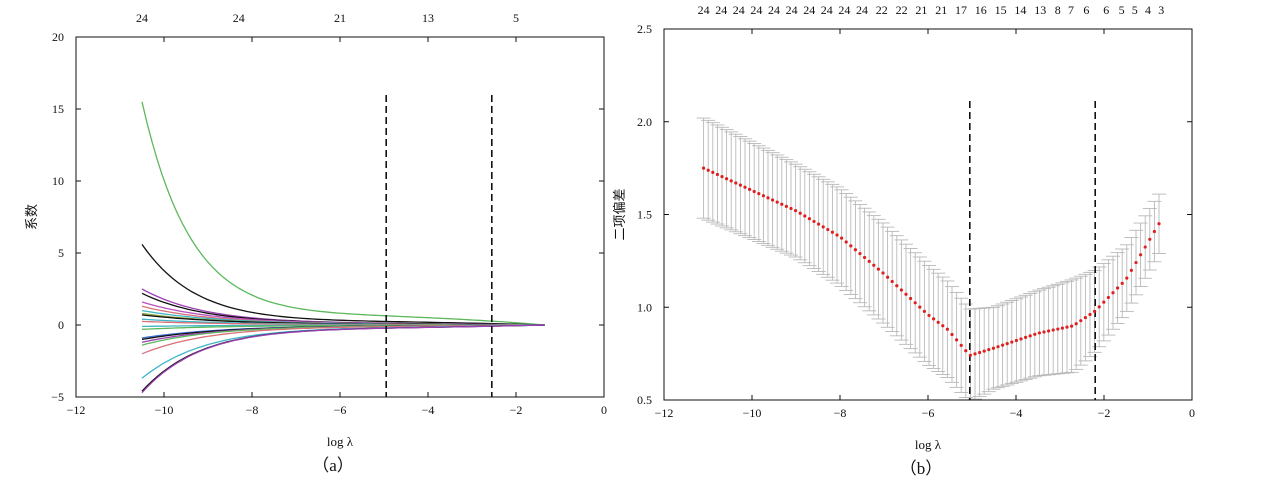 Image resolution: width=1268 pixels, height=485 pixels. Describe the element at coordinates (644, 29) in the screenshot. I see `y-tick-label: 2.5` at that location.